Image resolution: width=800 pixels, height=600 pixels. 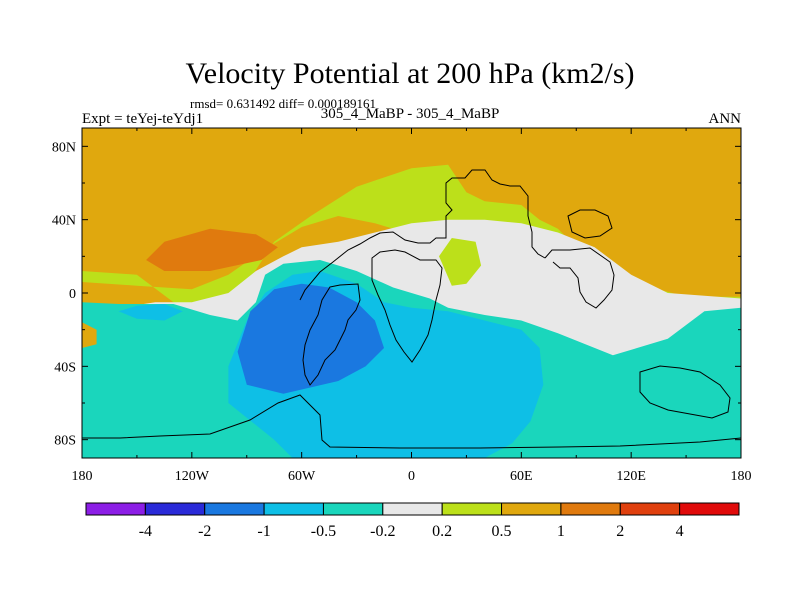 What do you see at coordinates (579, 278) in the screenshot?
I see `asia-coastline` at bounding box center [579, 278].